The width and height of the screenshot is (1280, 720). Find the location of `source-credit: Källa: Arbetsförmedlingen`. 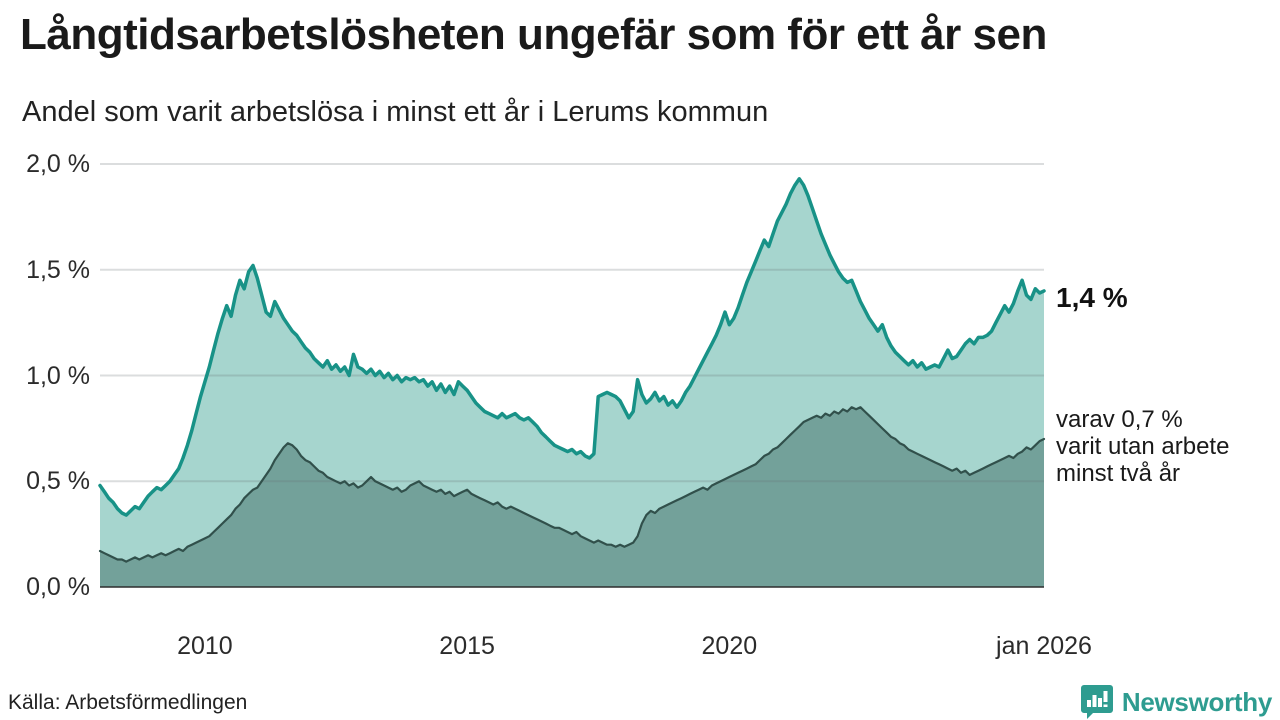

source-credit: Källa: Arbetsförmedlingen is located at coordinates (128, 702).